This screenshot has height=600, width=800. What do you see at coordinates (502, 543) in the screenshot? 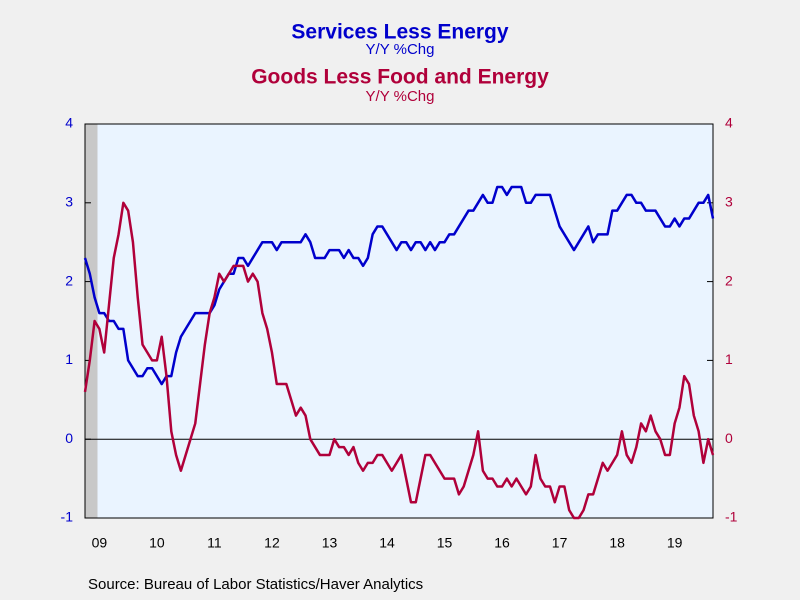
I see `x-tick-label: 16` at bounding box center [502, 543].